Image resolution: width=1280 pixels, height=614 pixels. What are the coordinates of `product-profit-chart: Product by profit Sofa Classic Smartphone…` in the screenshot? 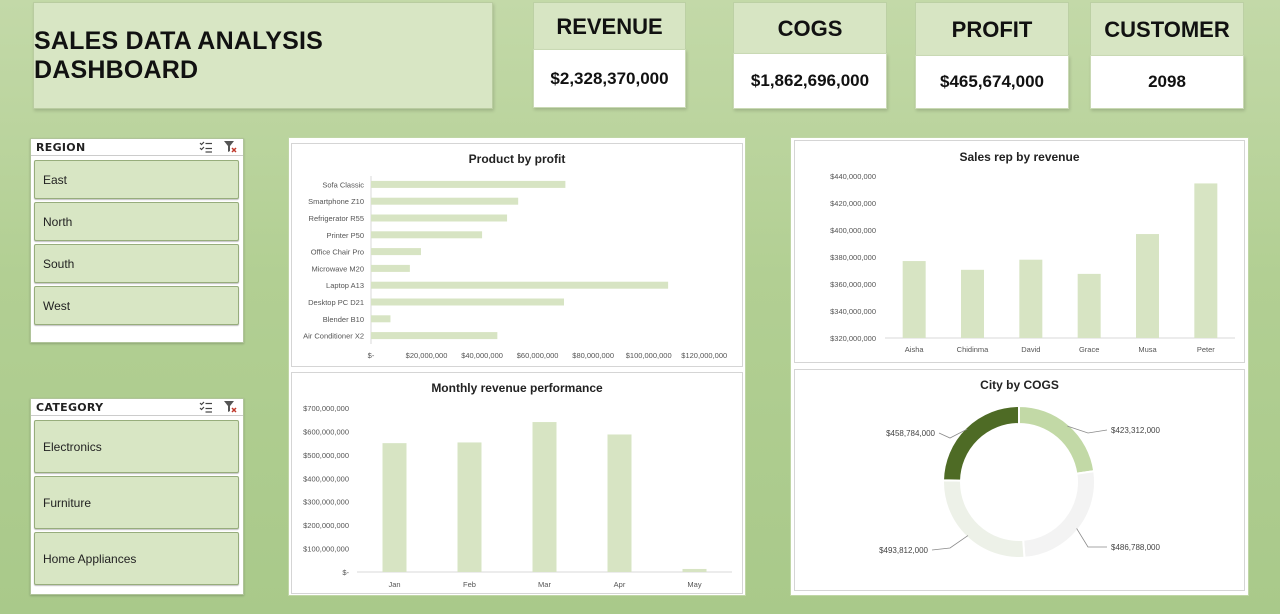 It's located at (517, 255).